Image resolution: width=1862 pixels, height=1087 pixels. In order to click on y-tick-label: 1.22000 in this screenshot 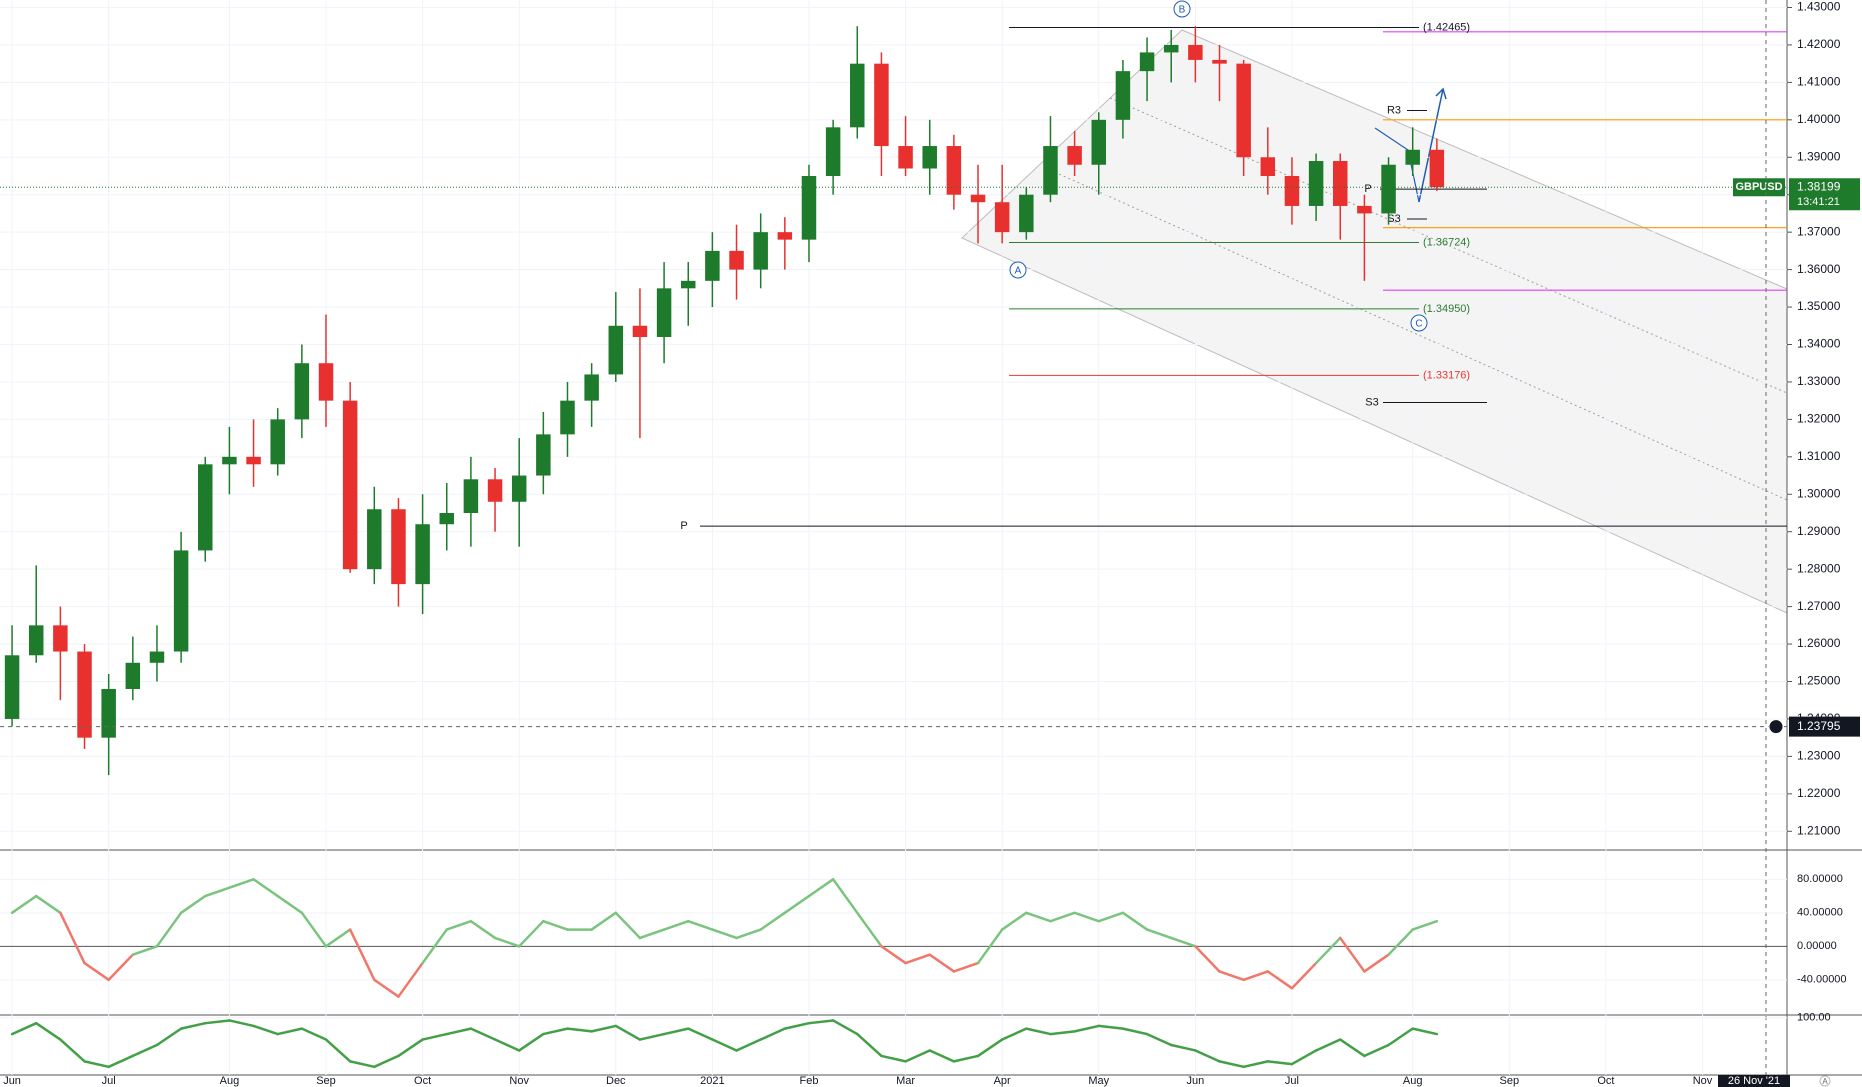, I will do `click(1819, 793)`.